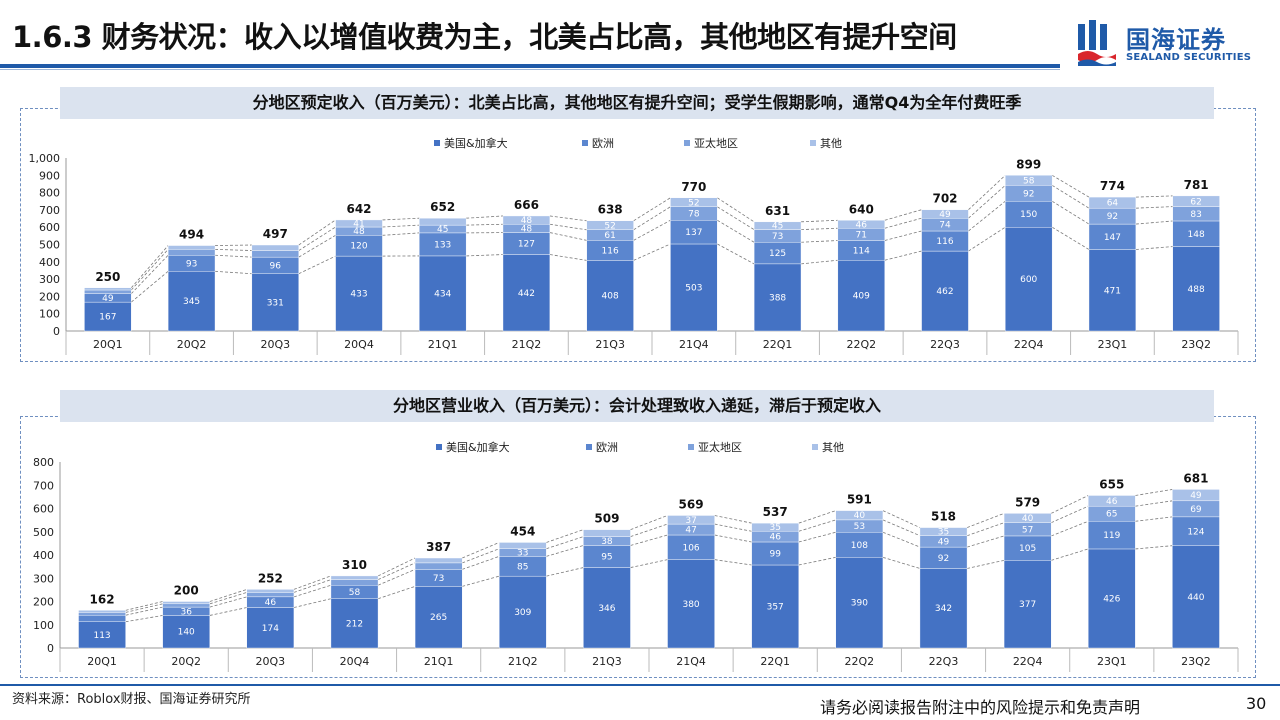  What do you see at coordinates (438, 618) in the screenshot?
I see `segment-value-label: 265` at bounding box center [438, 618].